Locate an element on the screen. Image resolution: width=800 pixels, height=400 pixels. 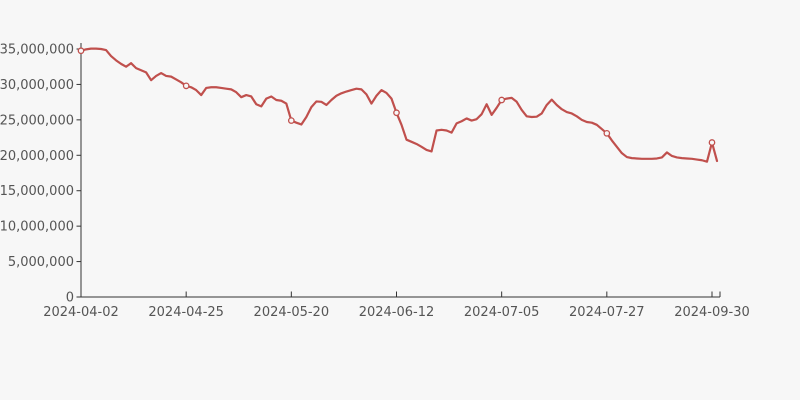
x-tick-label: 2024-09-30 is located at coordinates (712, 312).